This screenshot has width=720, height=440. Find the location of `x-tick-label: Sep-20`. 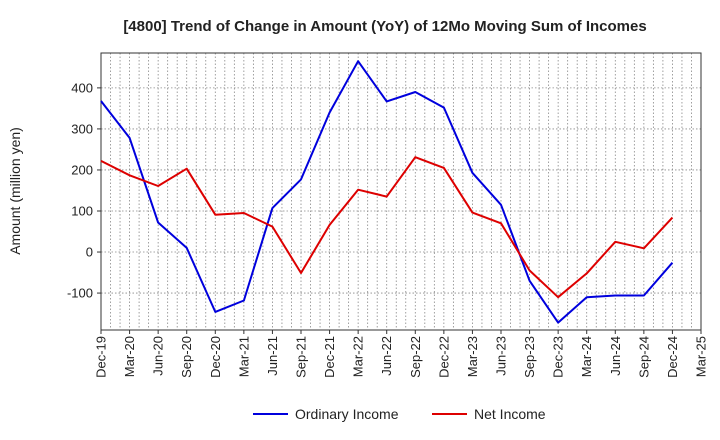

x-tick-label: Sep-20 is located at coordinates (186, 357).